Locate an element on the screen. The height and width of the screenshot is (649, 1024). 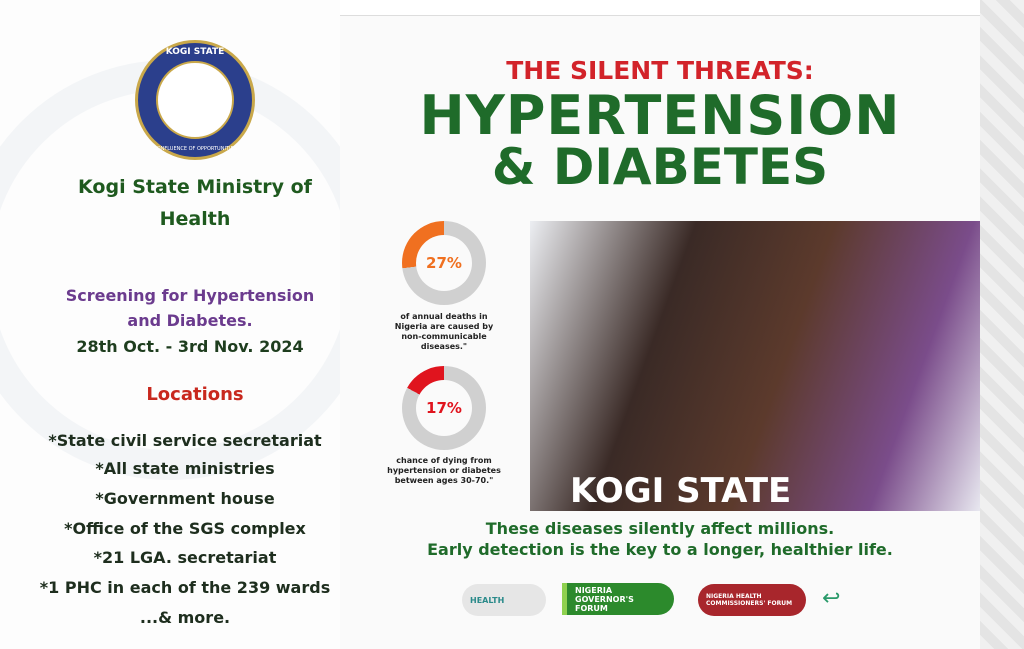
fmoh-logo: HEALTH is located at coordinates (504, 600).